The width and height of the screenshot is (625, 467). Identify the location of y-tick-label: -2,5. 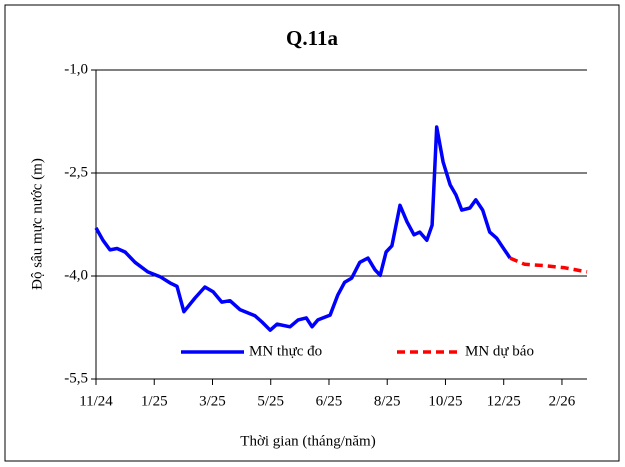
(76, 172).